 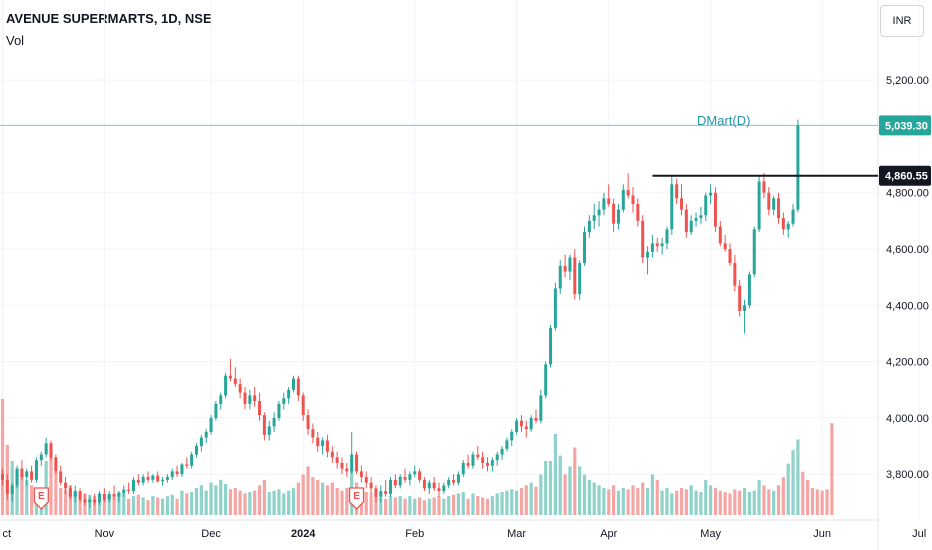 I want to click on currency-selector: INR, so click(x=902, y=21).